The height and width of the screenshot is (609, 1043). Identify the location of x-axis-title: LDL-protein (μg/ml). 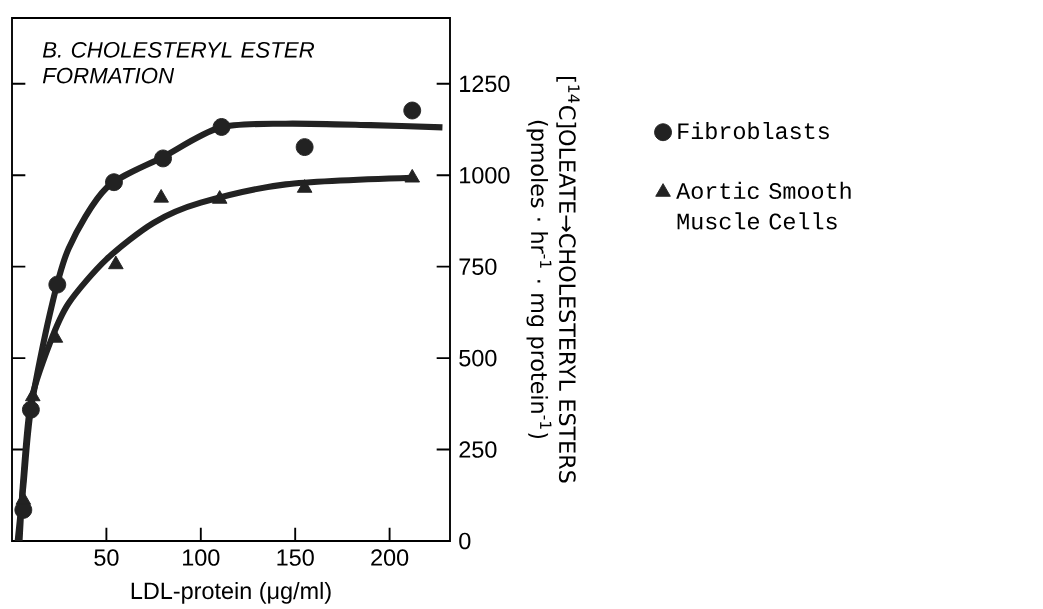
(231, 592).